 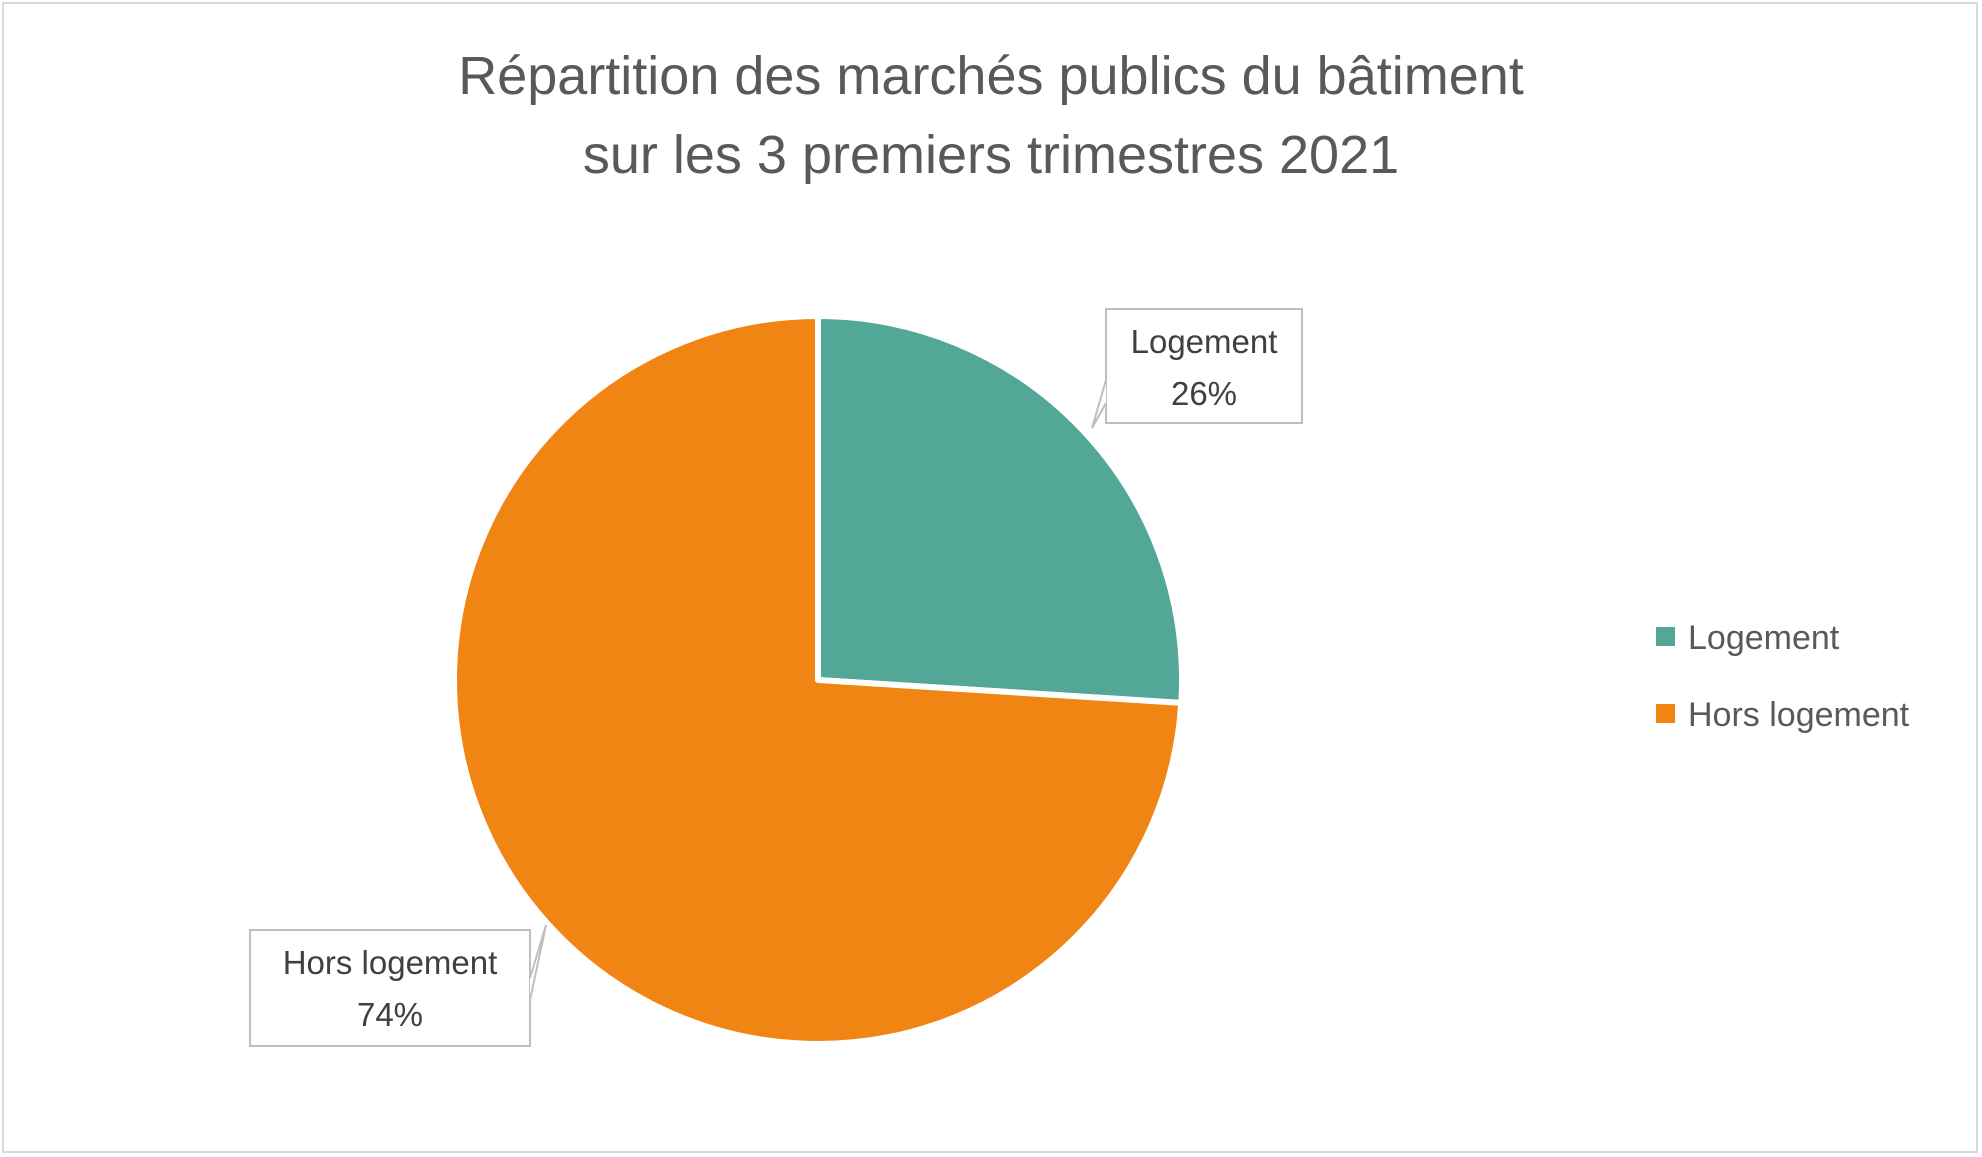 I want to click on data-label-value: 74%, so click(x=390, y=1014).